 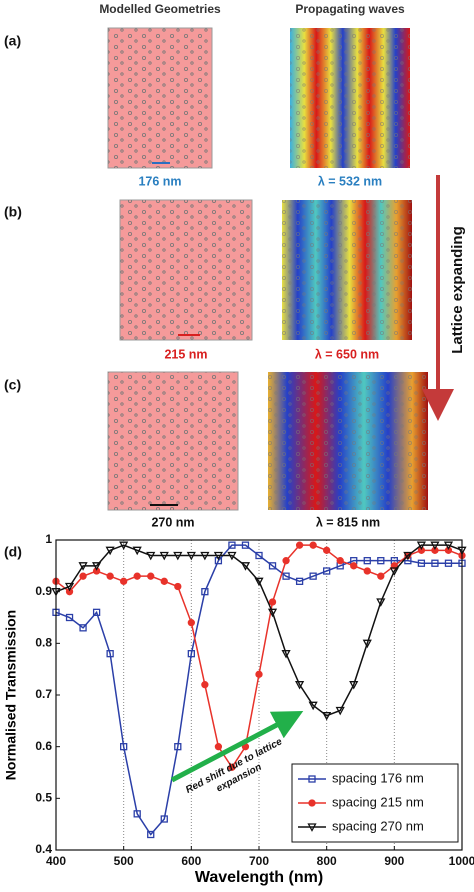 I want to click on x-tick-label: 800, so click(x=327, y=861).